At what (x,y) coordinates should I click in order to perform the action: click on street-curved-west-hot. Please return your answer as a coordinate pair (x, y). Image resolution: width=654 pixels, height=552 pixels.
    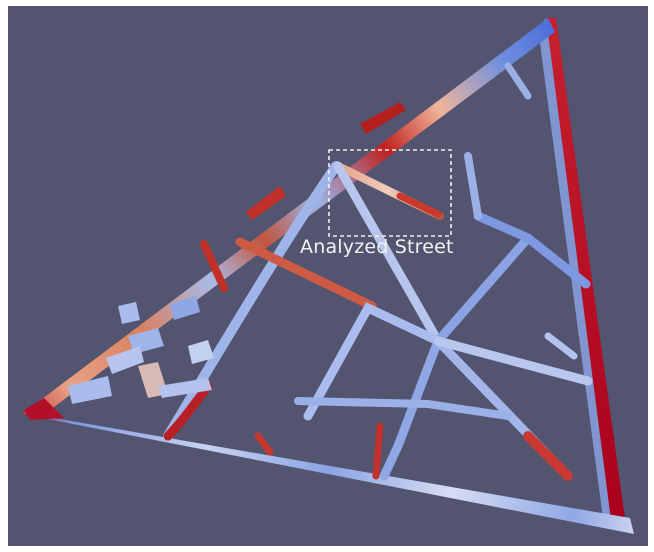
    Looking at the image, I should click on (188, 411).